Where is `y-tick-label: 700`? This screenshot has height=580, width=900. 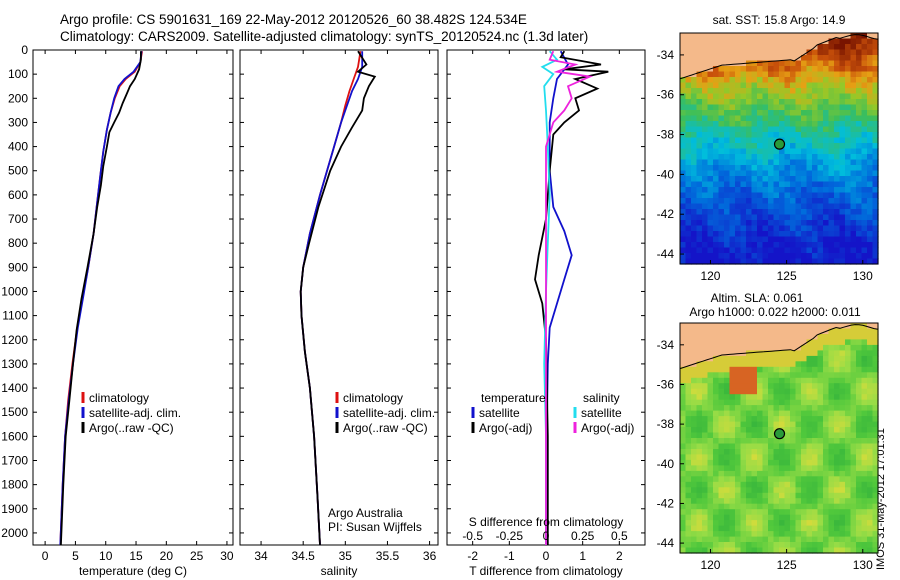 y-tick-label: 700 is located at coordinates (18, 219).